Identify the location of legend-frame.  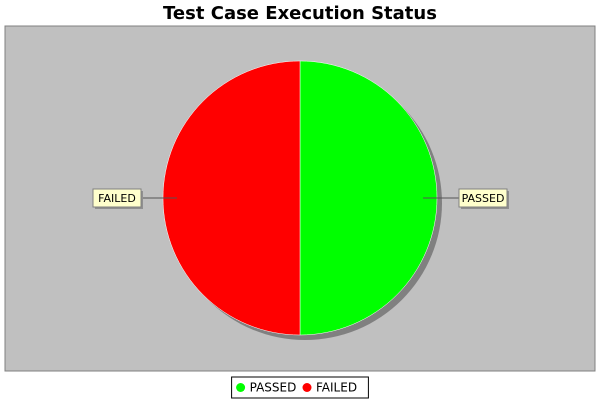
(300, 387).